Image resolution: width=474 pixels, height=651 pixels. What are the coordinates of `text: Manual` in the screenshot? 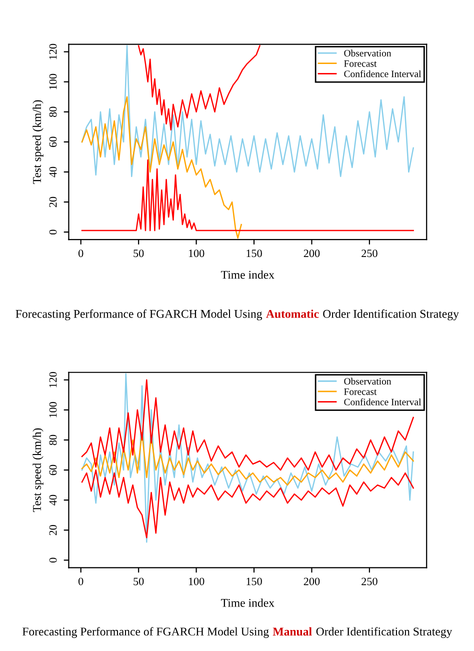 It's located at (292, 631).